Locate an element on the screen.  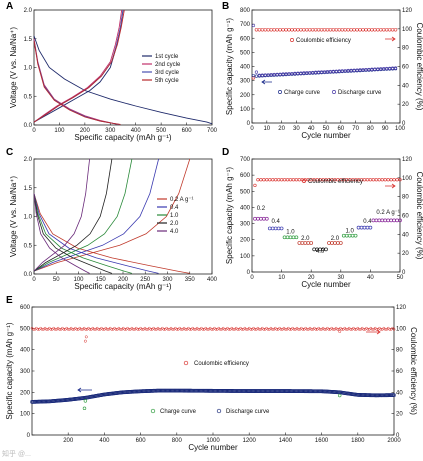
y-tick-label: 800 is located at coordinates (245, 11).